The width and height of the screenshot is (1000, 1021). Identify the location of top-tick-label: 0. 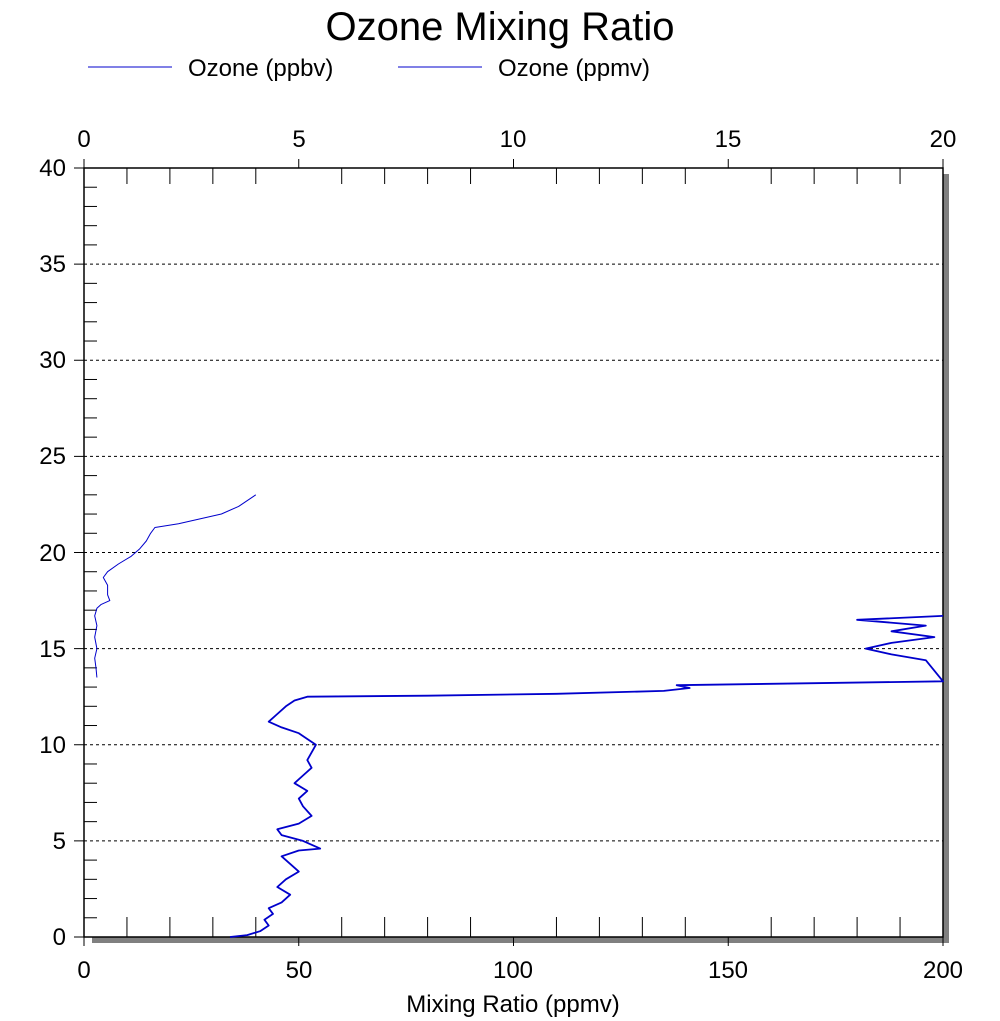
(83, 139).